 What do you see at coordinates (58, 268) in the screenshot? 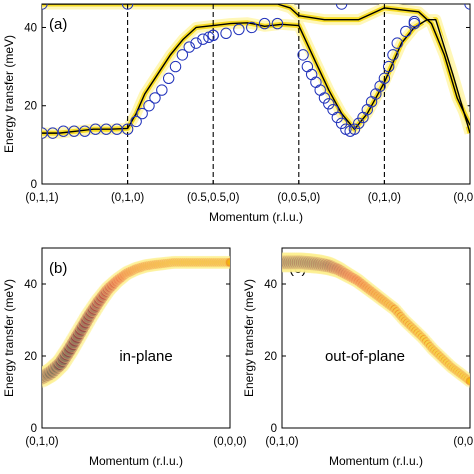
I see `panel-tag: (b)` at bounding box center [58, 268].